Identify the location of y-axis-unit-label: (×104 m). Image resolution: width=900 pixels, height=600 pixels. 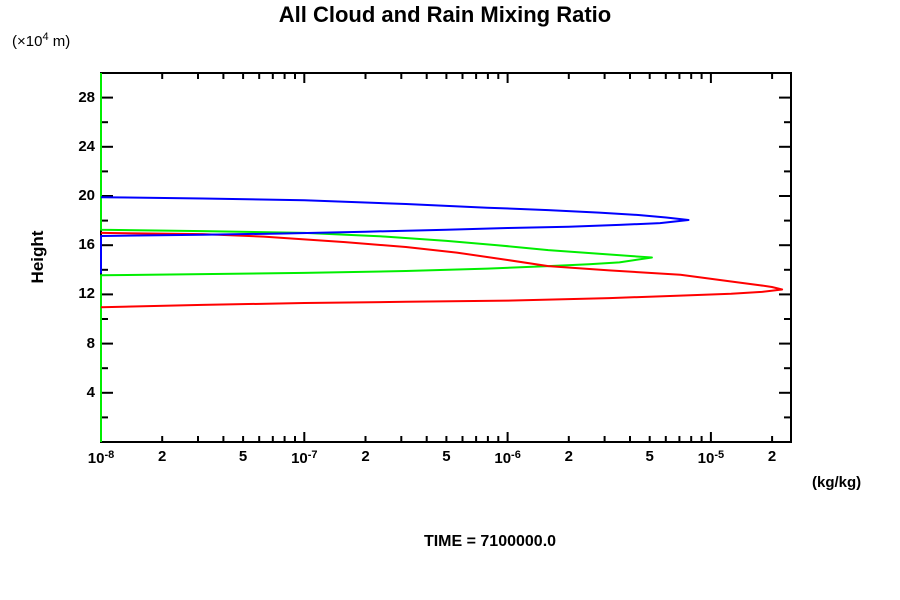
(41, 40).